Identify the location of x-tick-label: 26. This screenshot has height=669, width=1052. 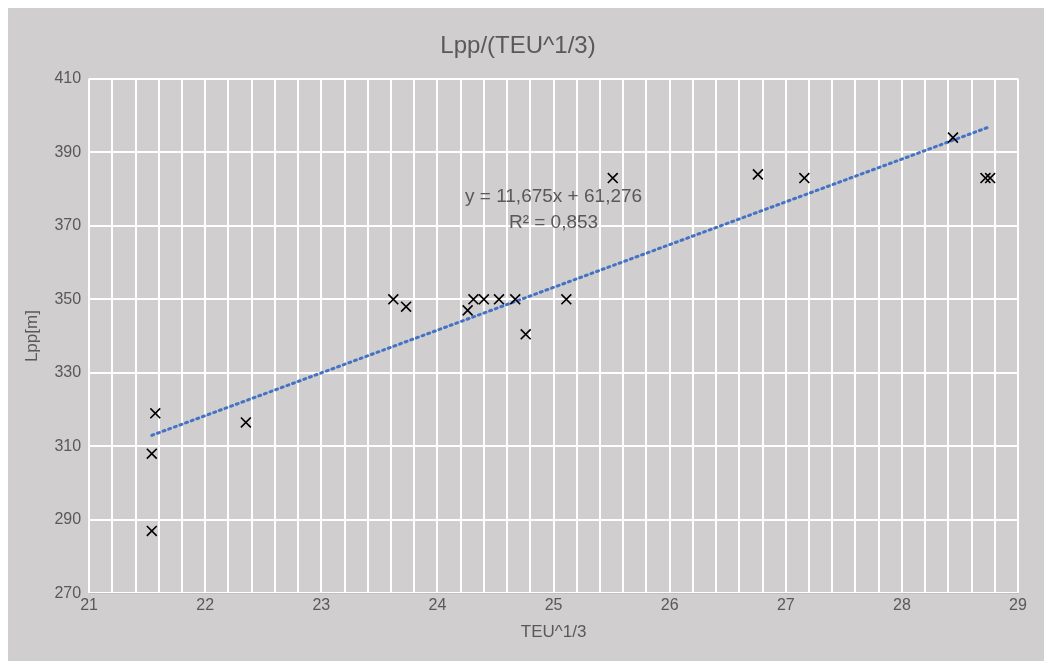
(669, 605).